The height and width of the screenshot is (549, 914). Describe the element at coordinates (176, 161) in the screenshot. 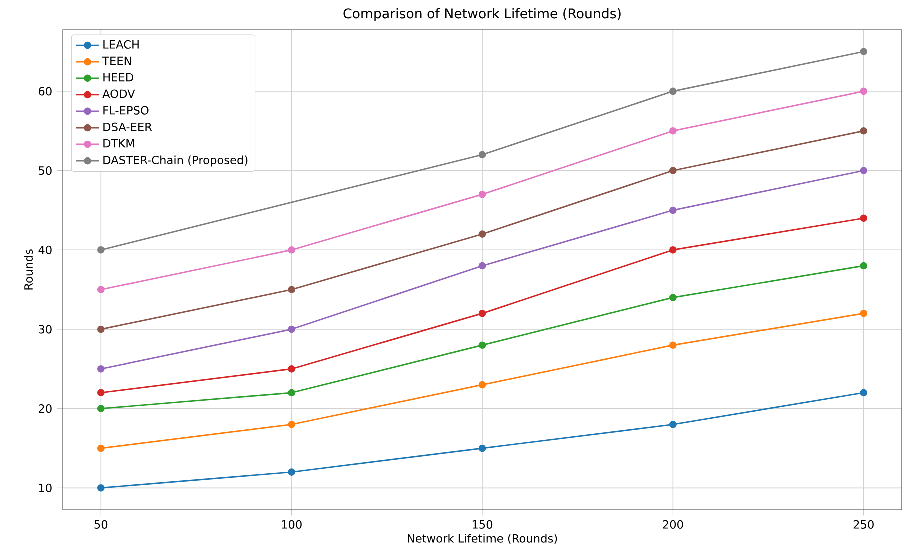

I see `legend-label: DASTER-Chain (Proposed)` at that location.